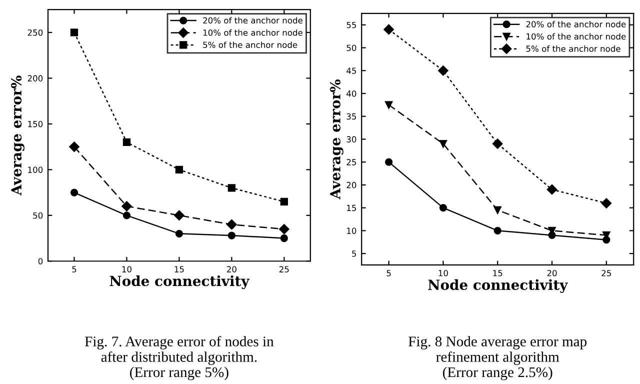 Image resolution: width=640 pixels, height=384 pixels. I want to click on caption: Fig. 8 Node average error map refinement algorithm (Error range 2.5%), so click(497, 358).